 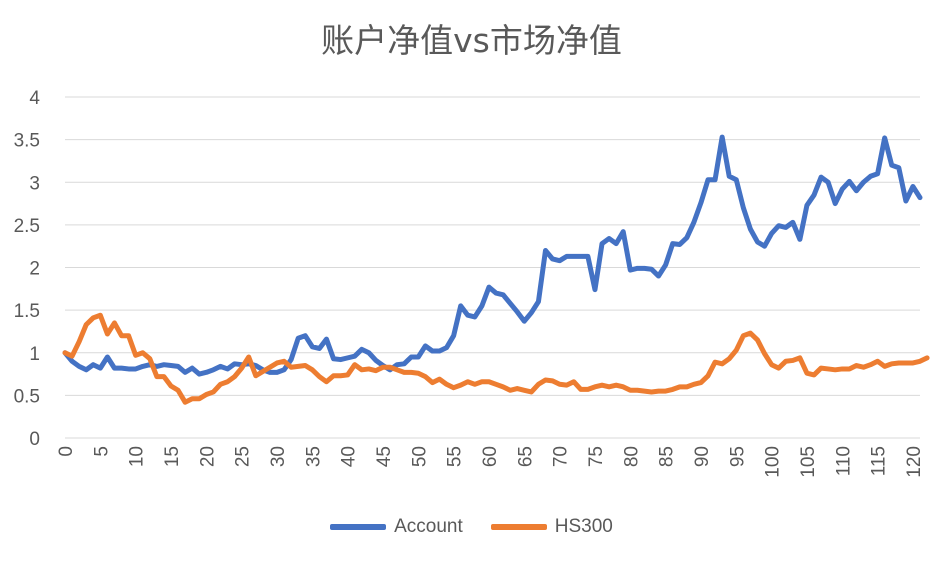 I want to click on y-tick-label: 0.5, so click(x=27, y=396).